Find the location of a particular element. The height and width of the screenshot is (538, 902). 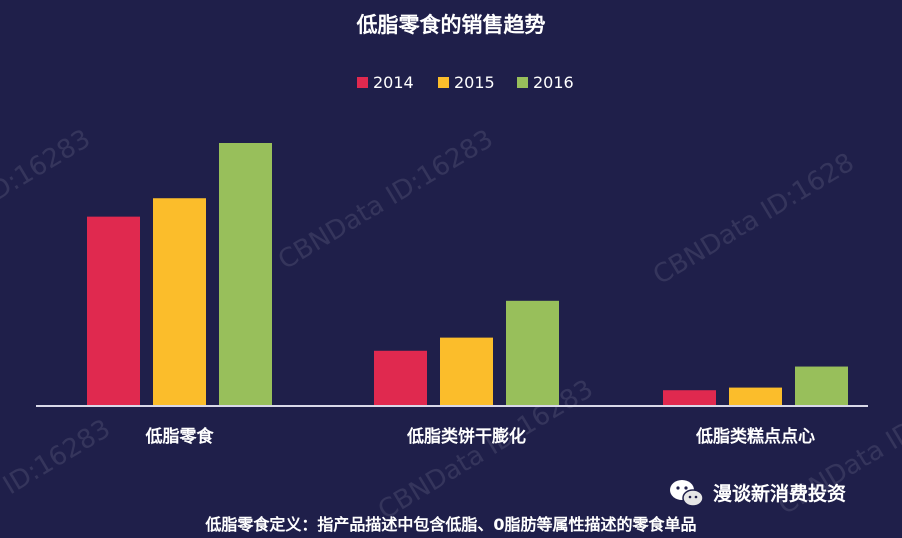

brand-label: 漫谈新消费投资 is located at coordinates (779, 493).